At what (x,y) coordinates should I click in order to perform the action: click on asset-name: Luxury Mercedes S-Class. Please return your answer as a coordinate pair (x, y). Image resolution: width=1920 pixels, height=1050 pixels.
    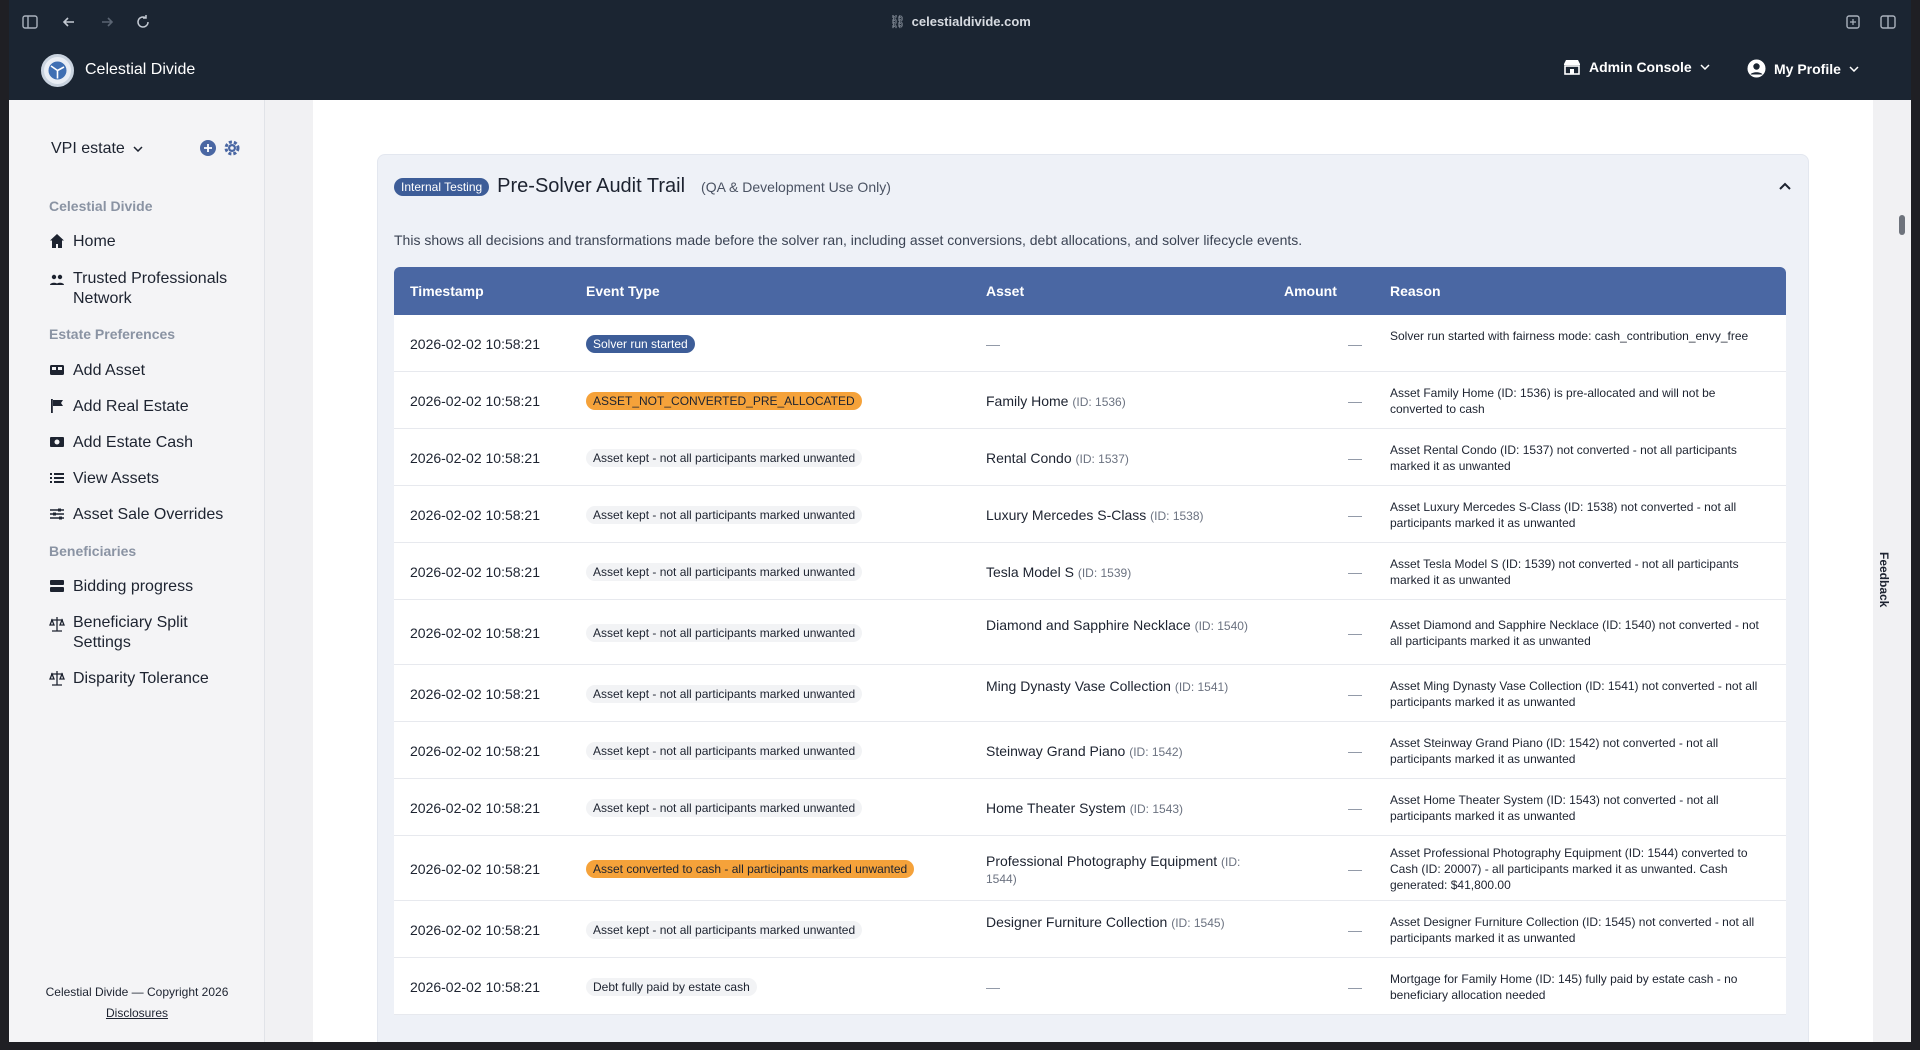
    Looking at the image, I should click on (1066, 514).